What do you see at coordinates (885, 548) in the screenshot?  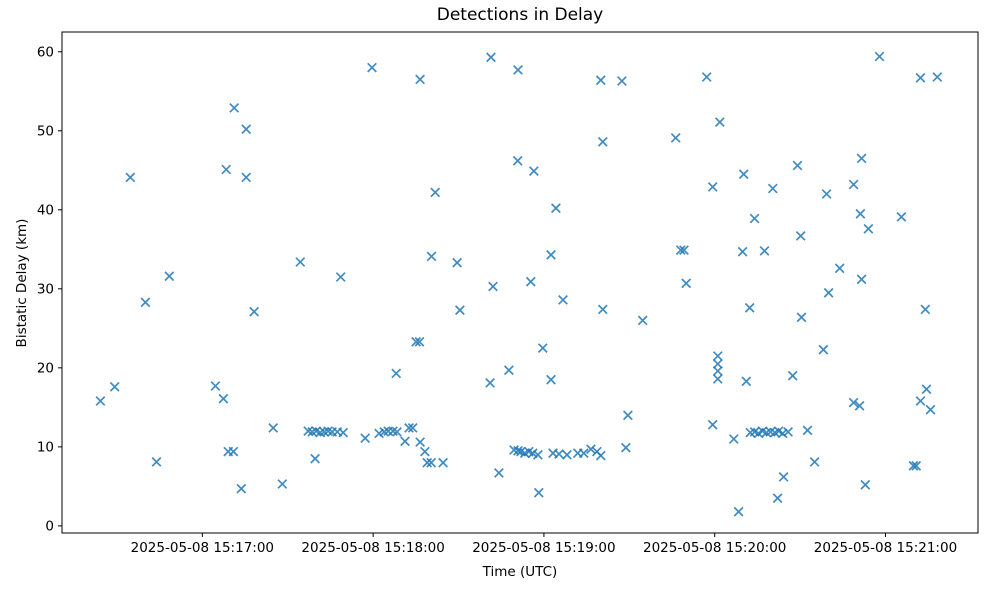 I see `x-tick-label: 2025-05-08 15:21:00` at bounding box center [885, 548].